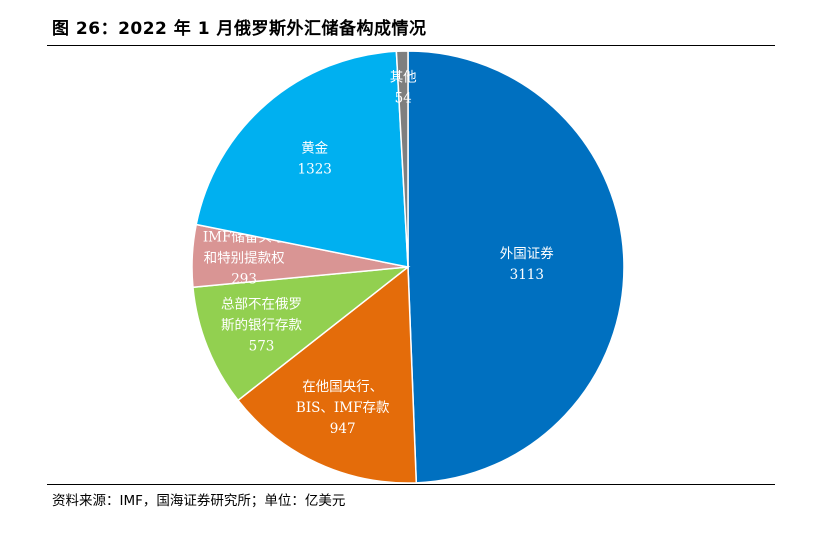  Describe the element at coordinates (403, 98) in the screenshot. I see `slice-value-5: 54` at that location.